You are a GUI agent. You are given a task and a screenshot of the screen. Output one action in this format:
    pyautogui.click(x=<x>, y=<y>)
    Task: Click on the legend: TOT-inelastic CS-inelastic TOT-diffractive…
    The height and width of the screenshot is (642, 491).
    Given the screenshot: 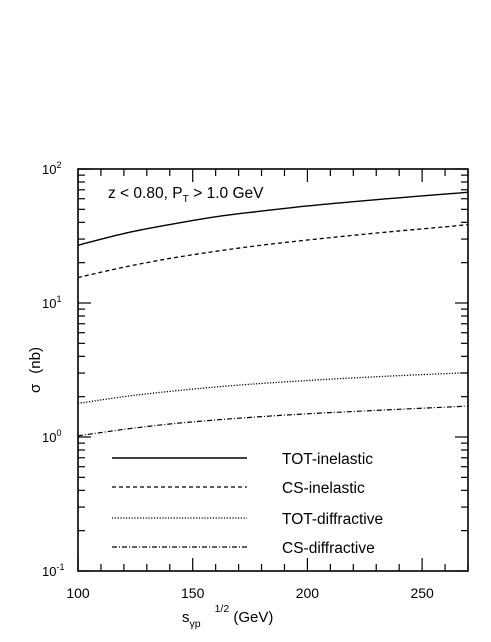 What is the action you would take?
    pyautogui.click(x=247, y=504)
    